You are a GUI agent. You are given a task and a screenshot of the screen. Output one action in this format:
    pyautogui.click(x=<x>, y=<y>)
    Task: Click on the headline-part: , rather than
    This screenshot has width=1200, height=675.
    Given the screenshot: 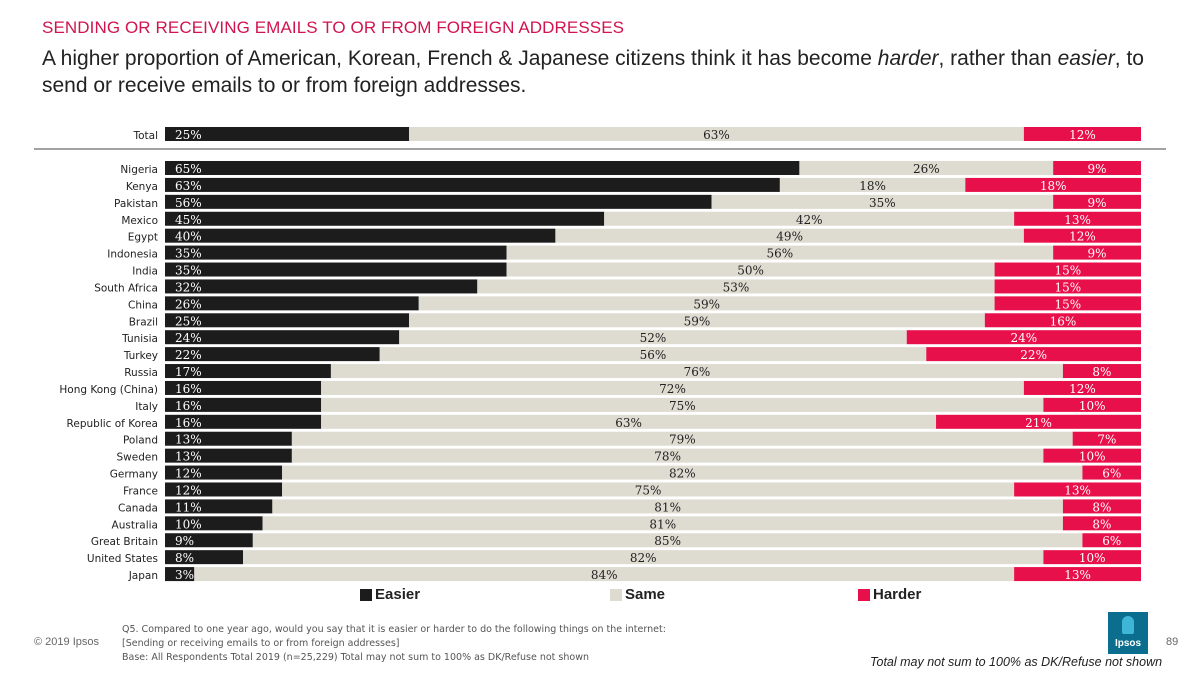 What is the action you would take?
    pyautogui.click(x=998, y=58)
    